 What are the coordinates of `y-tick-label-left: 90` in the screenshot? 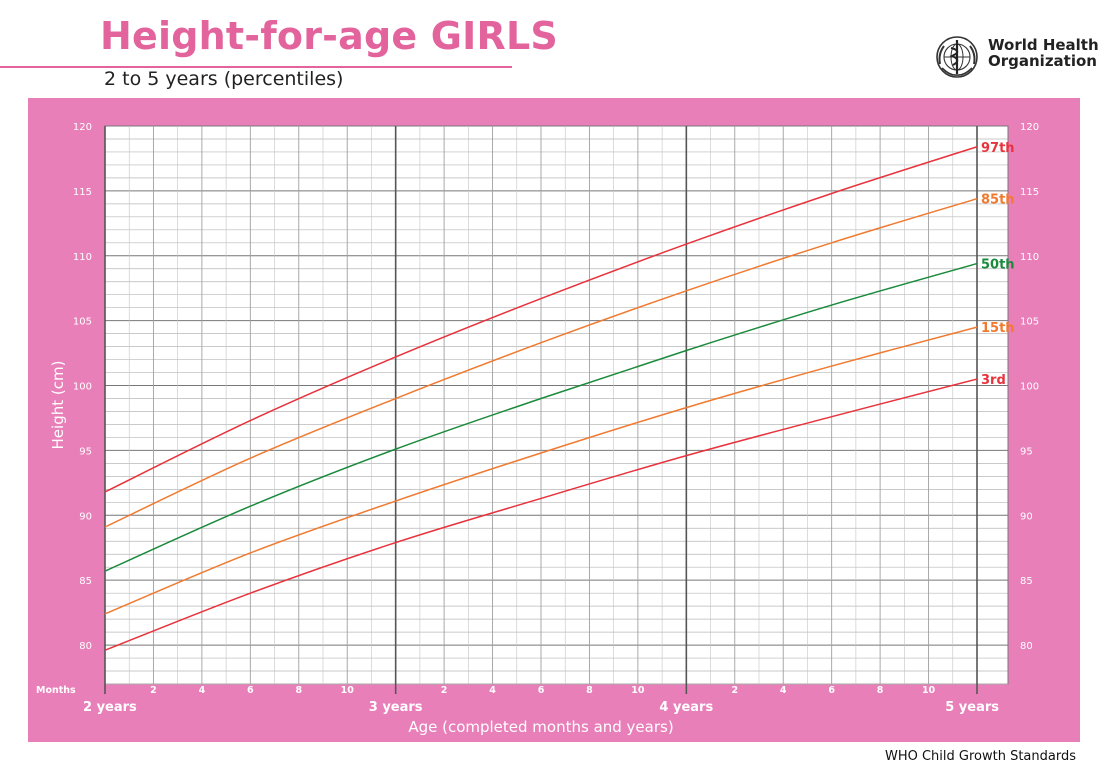 It's located at (85, 516).